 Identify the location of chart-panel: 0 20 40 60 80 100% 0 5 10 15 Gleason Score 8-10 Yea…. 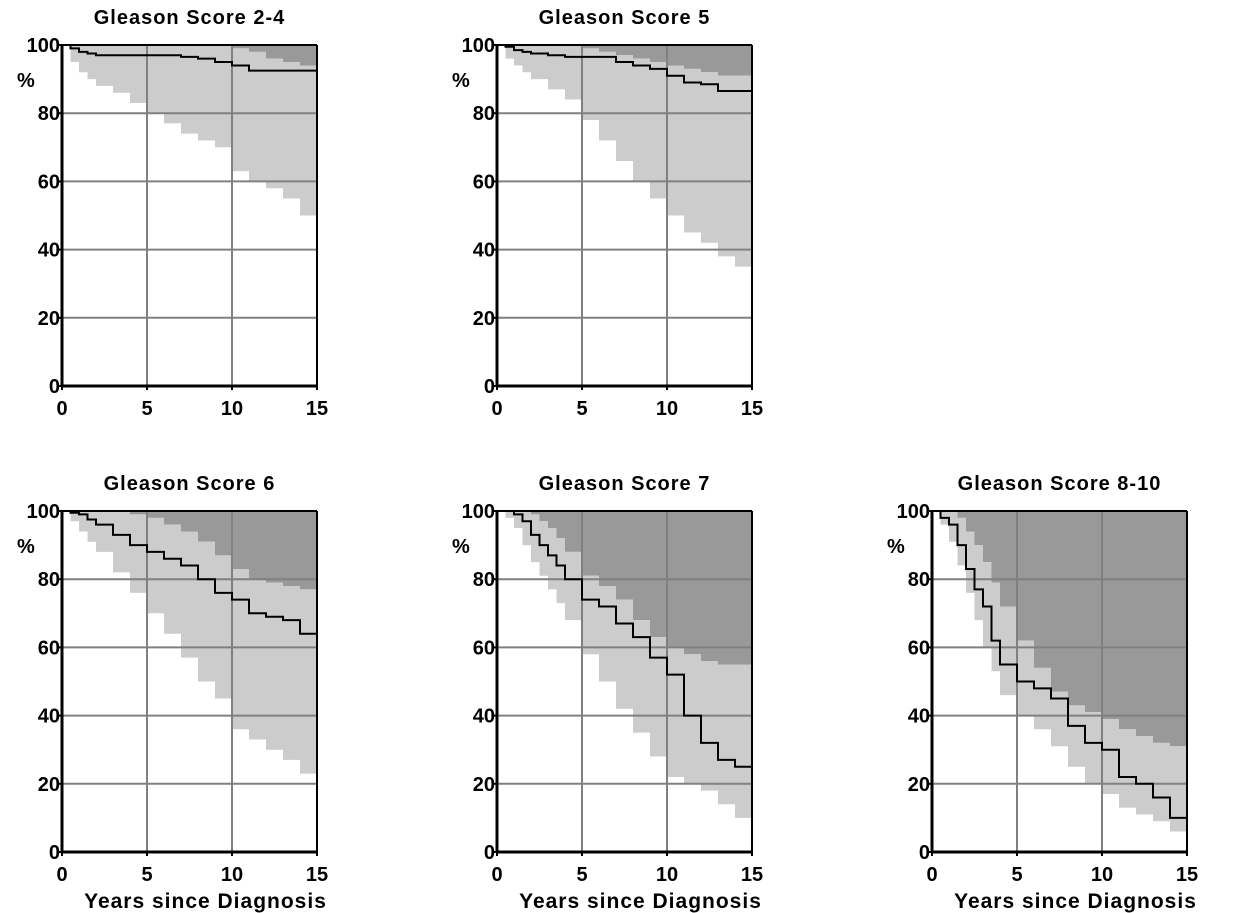
(1042, 693).